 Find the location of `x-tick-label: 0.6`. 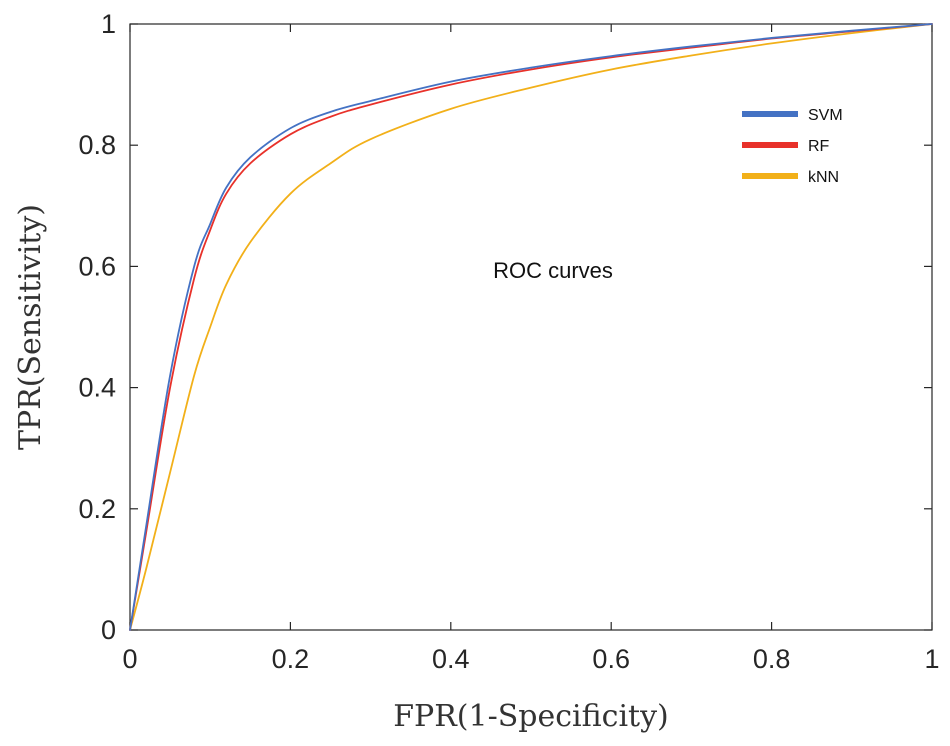

x-tick-label: 0.6 is located at coordinates (611, 659).